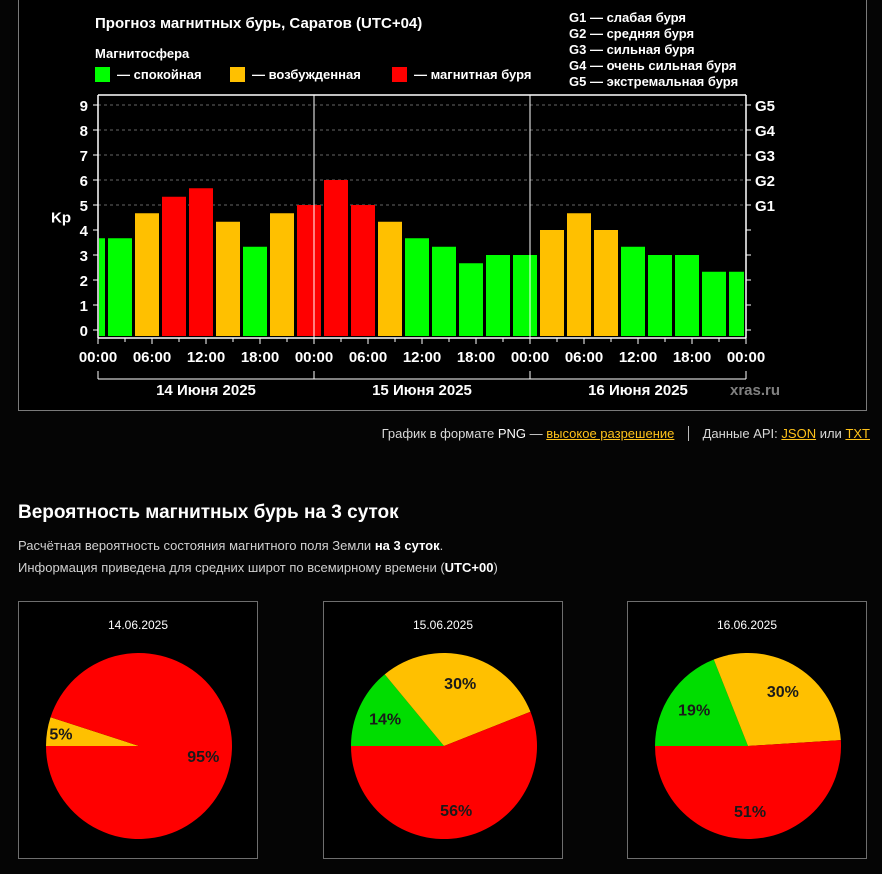 The image size is (882, 874). I want to click on links-separator, so click(688, 433).